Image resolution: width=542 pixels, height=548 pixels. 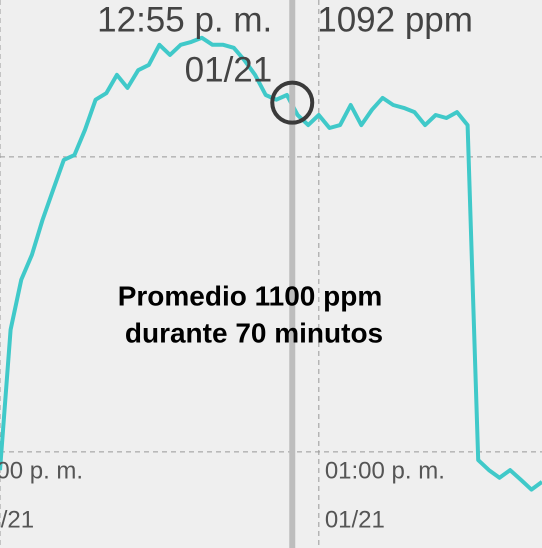 I want to click on cursor-date: 01/21, so click(x=229, y=69).